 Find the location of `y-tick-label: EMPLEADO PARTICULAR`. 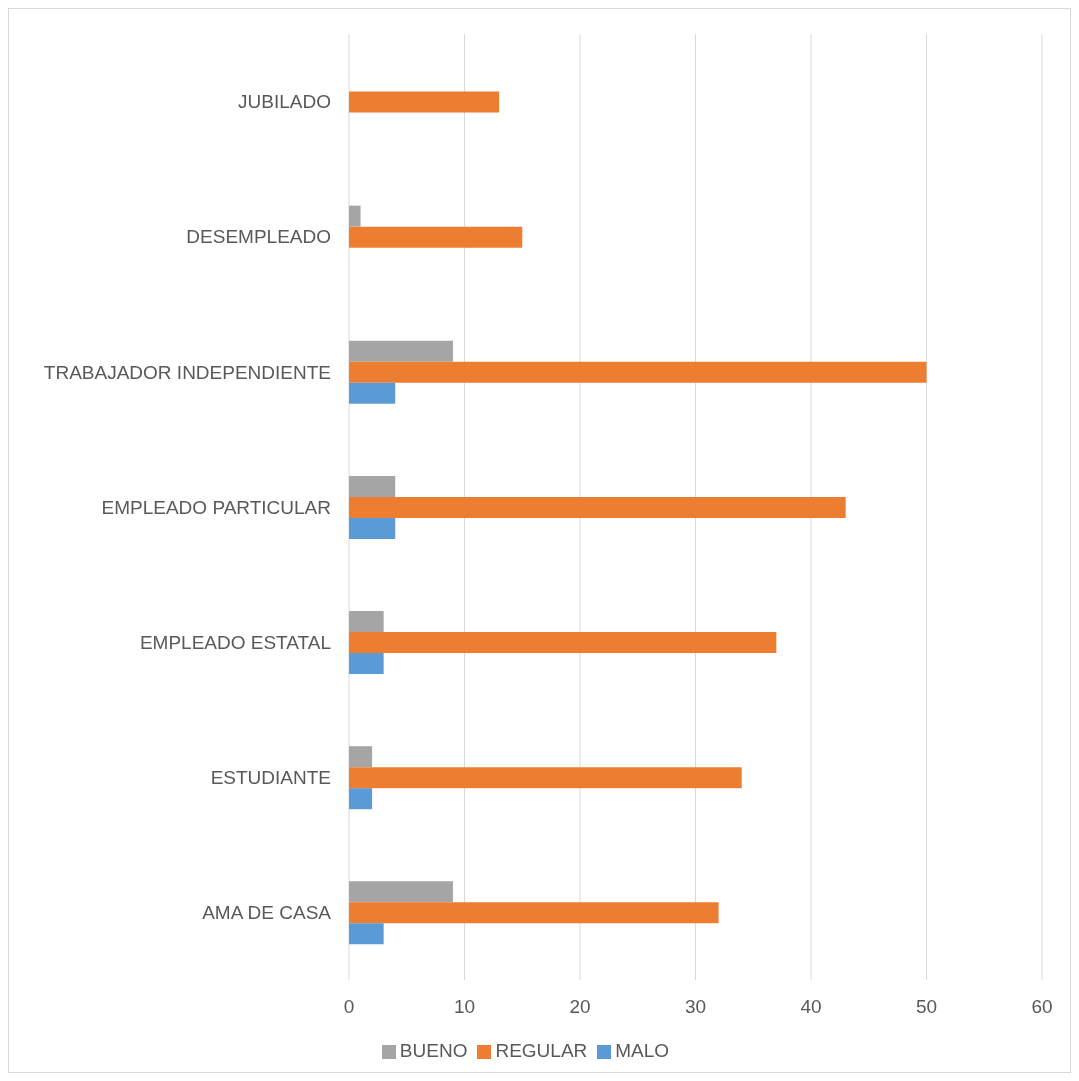

y-tick-label: EMPLEADO PARTICULAR is located at coordinates (216, 507).